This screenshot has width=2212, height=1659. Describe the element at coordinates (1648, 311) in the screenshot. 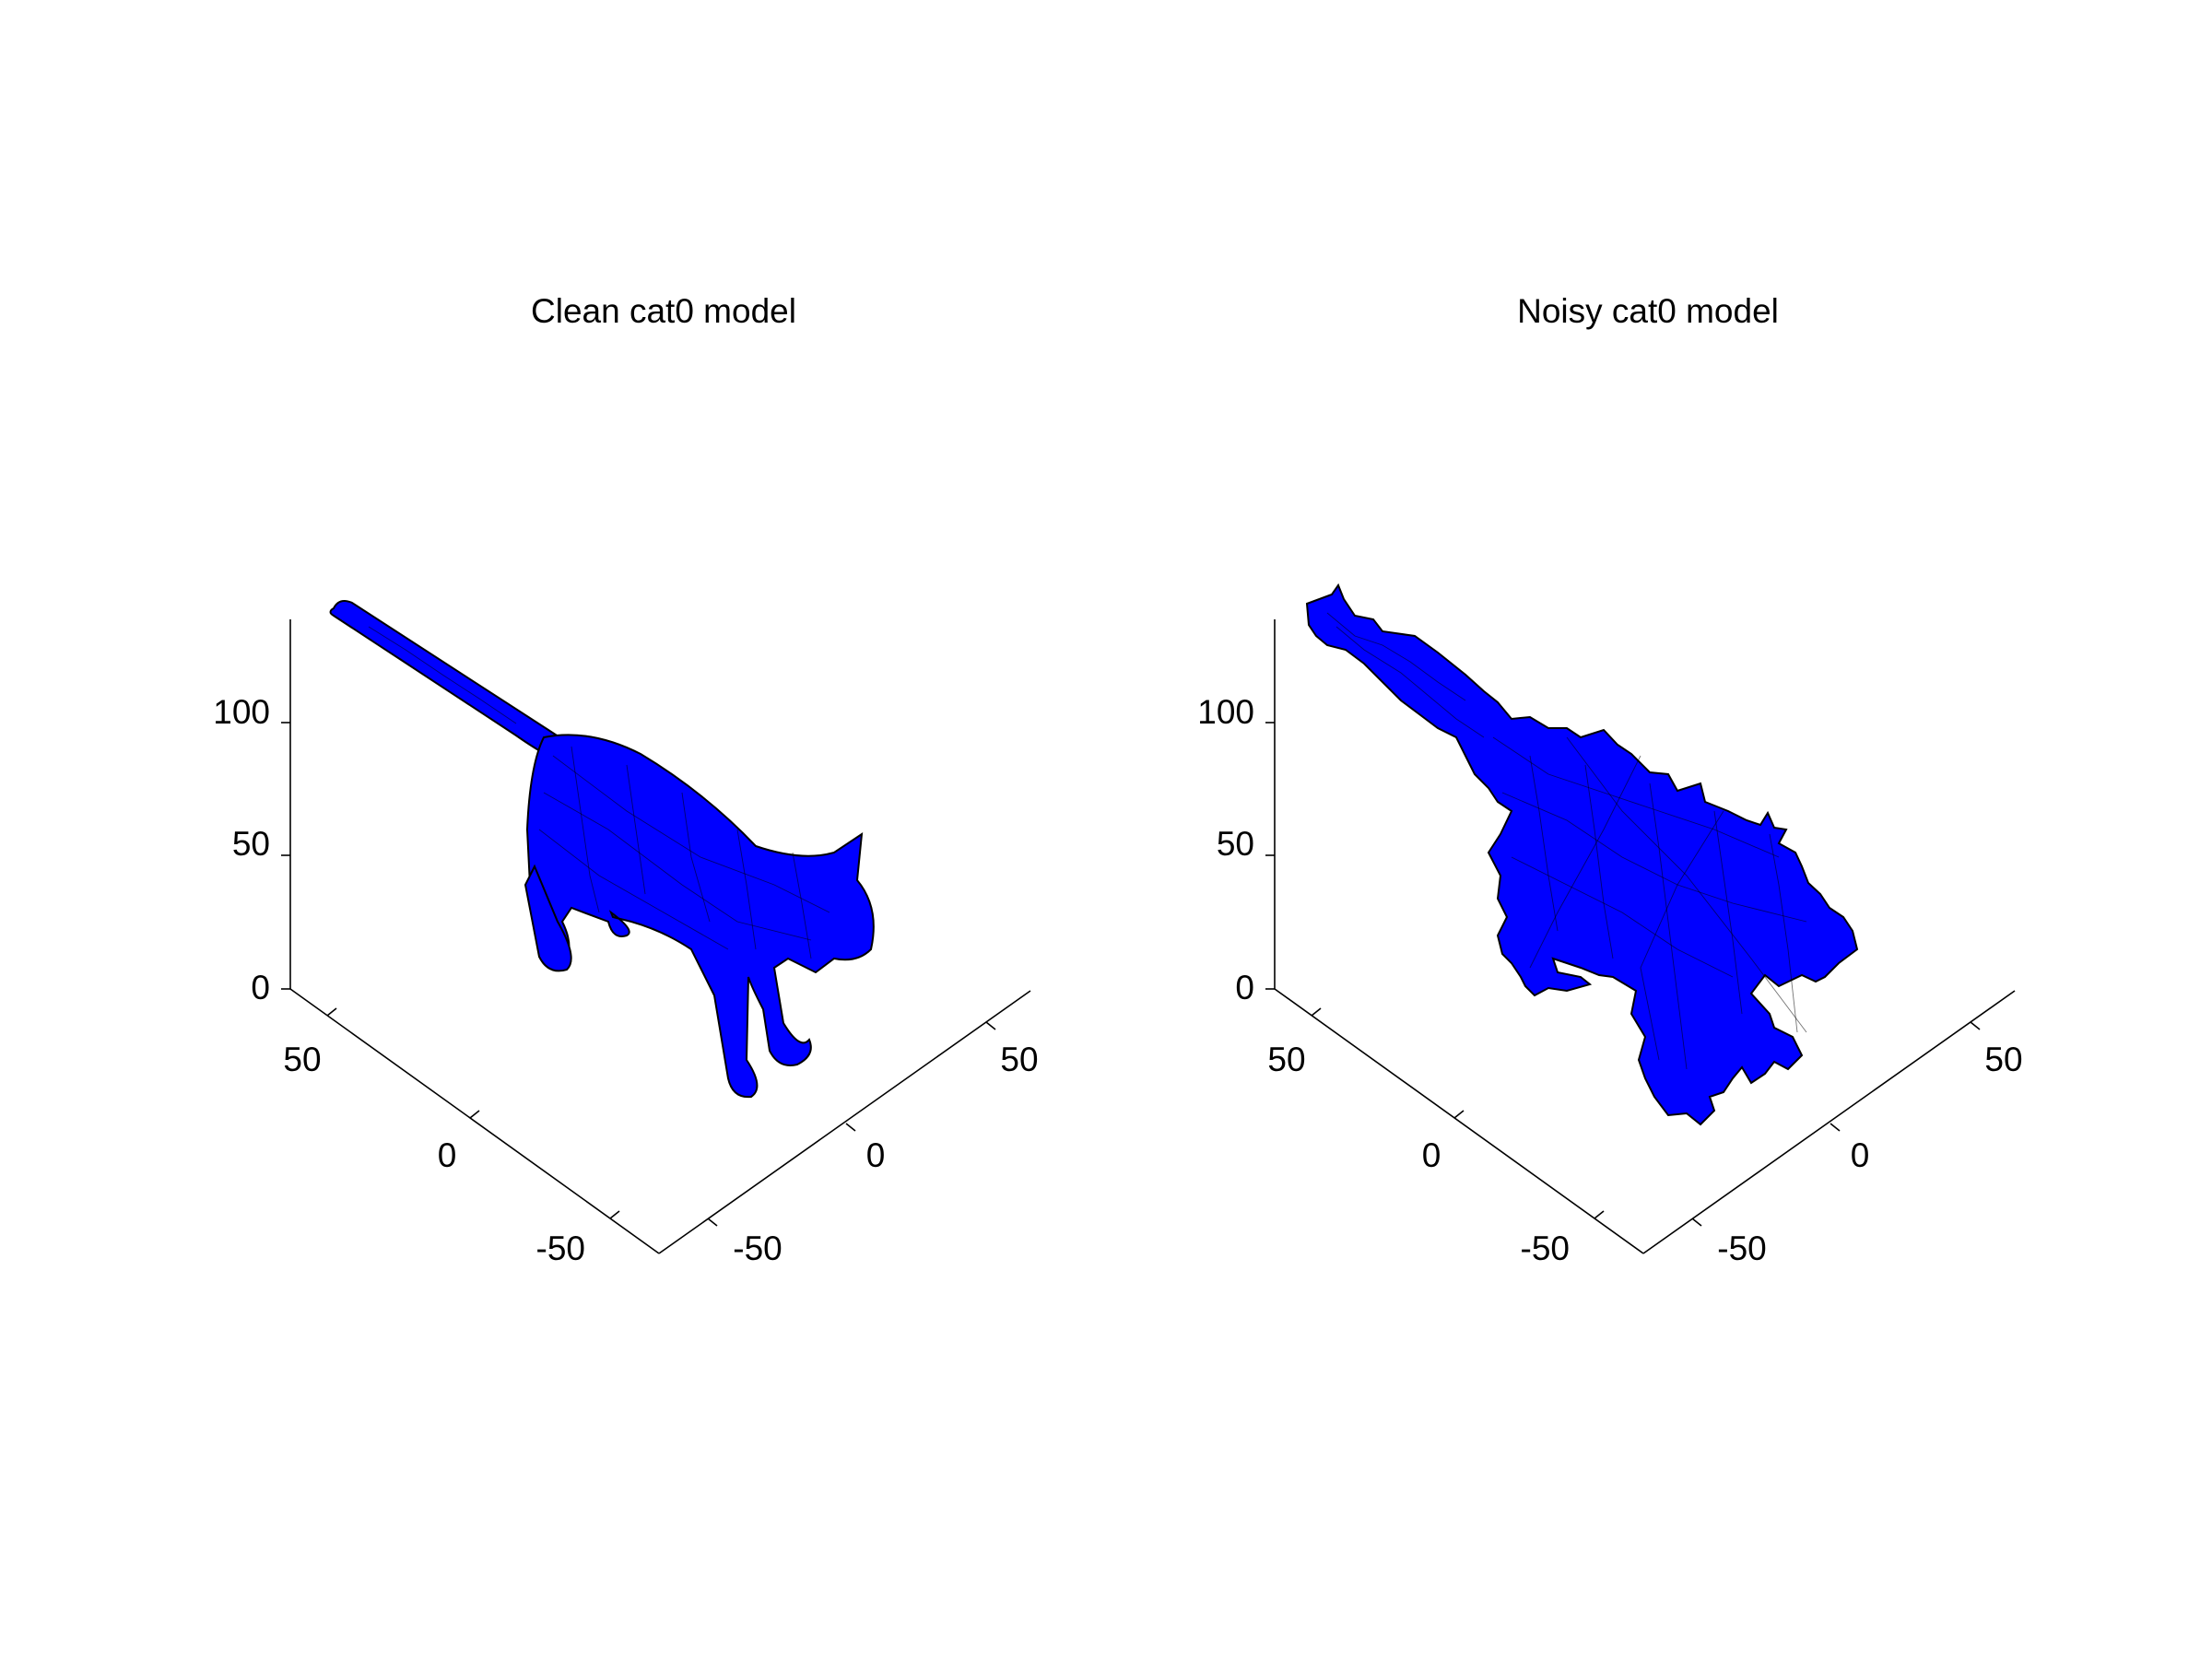

I see `panel-title: Noisy cat0 model` at that location.